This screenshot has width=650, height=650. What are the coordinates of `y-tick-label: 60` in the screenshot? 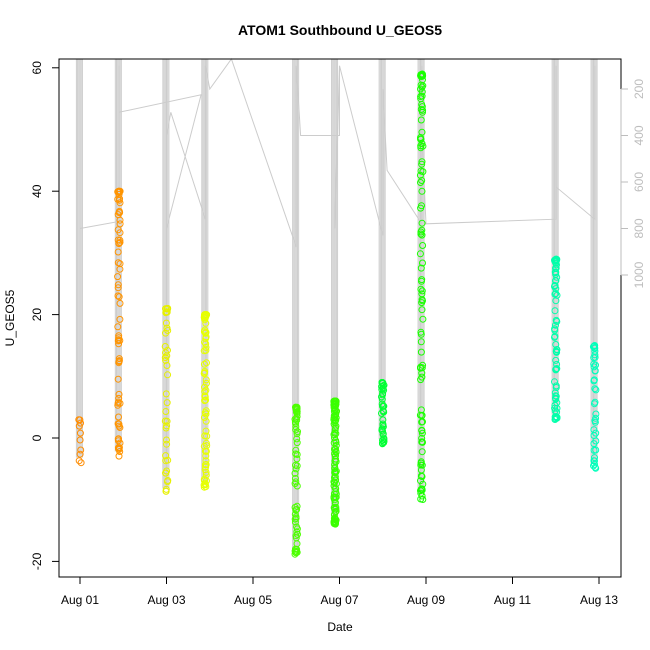 It's located at (37, 68).